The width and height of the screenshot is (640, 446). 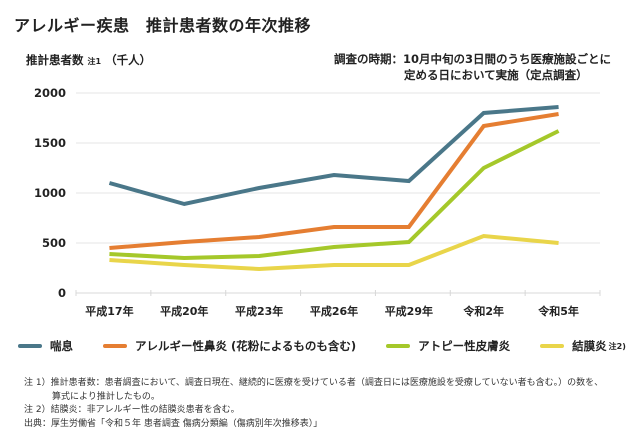 What do you see at coordinates (61, 346) in the screenshot?
I see `legend-label: 喘息` at bounding box center [61, 346].